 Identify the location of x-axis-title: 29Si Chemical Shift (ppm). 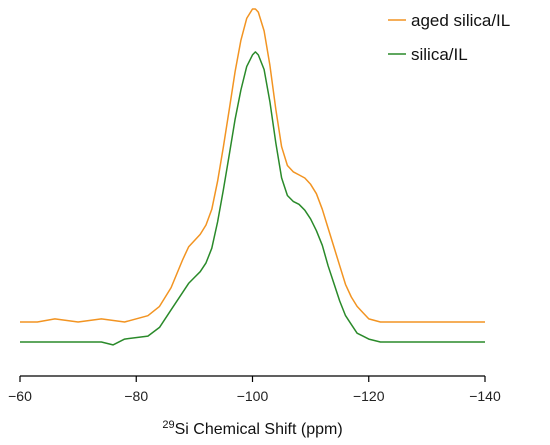
(252, 428).